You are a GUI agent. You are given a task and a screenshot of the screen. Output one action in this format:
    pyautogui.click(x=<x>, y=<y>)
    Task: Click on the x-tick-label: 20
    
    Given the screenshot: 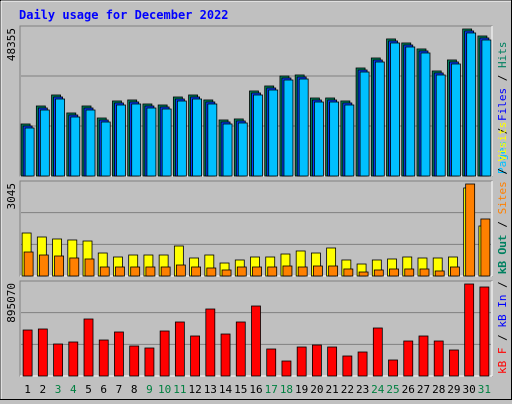 What is the action you would take?
    pyautogui.click(x=316, y=389)
    